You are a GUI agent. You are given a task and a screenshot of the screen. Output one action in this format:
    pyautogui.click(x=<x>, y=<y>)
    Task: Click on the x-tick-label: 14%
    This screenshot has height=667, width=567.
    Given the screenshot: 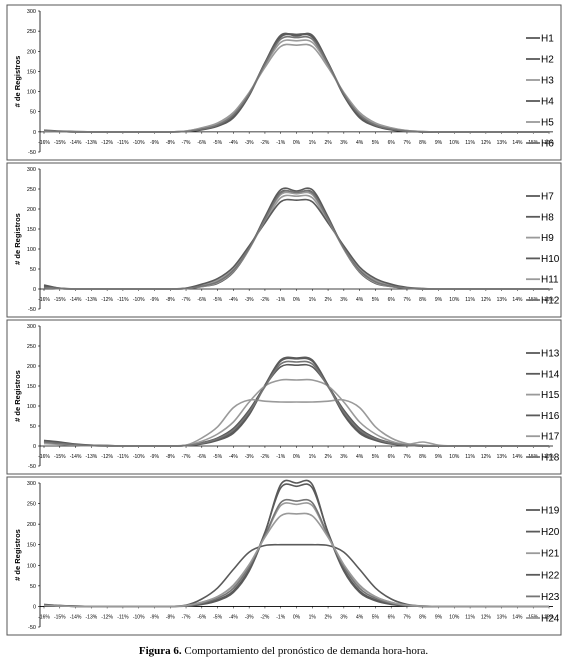 What is the action you would take?
    pyautogui.click(x=517, y=143)
    